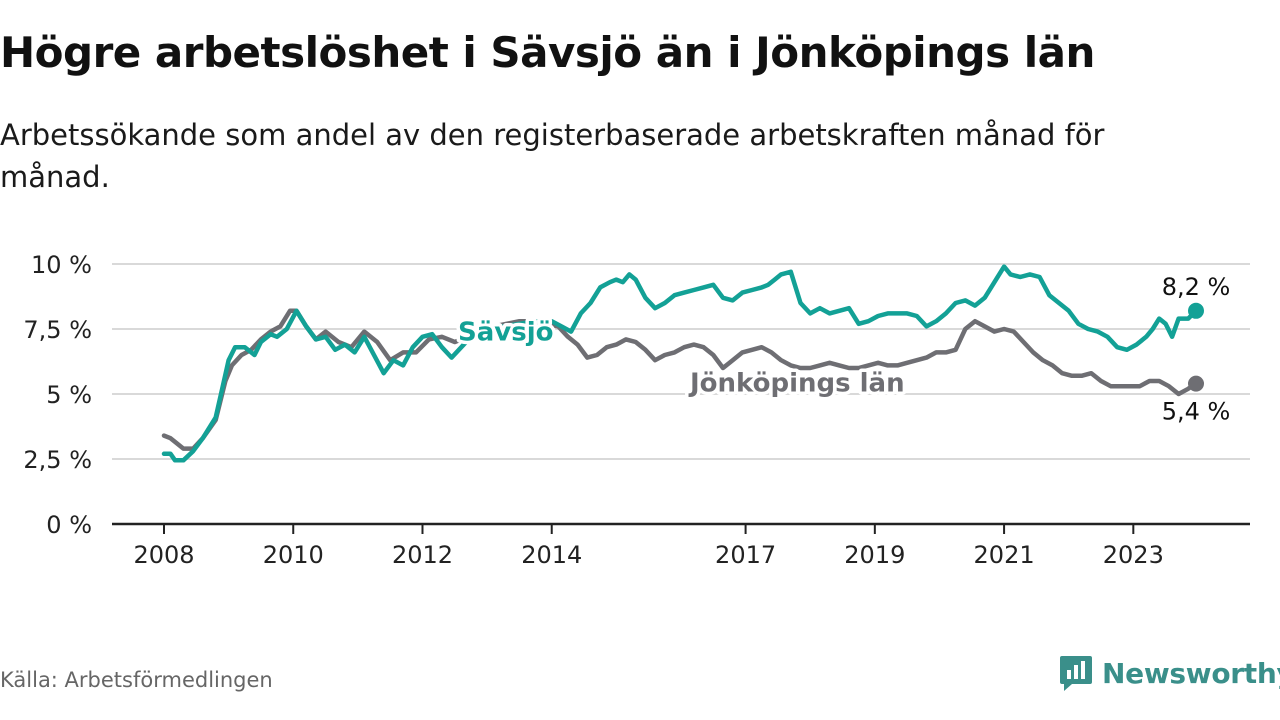 The image size is (1280, 720). What do you see at coordinates (69, 395) in the screenshot?
I see `y-tick-label: 5 %` at bounding box center [69, 395].